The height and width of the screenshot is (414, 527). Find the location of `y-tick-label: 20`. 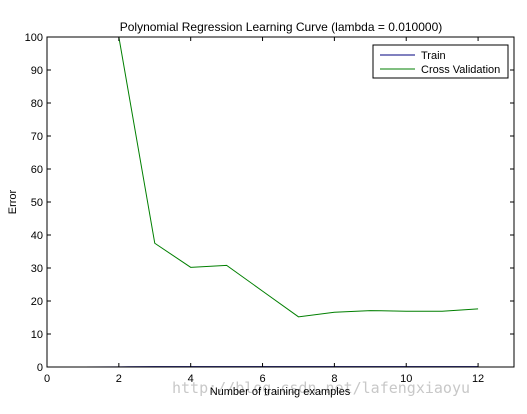

y-tick-label: 20 is located at coordinates (37, 302).